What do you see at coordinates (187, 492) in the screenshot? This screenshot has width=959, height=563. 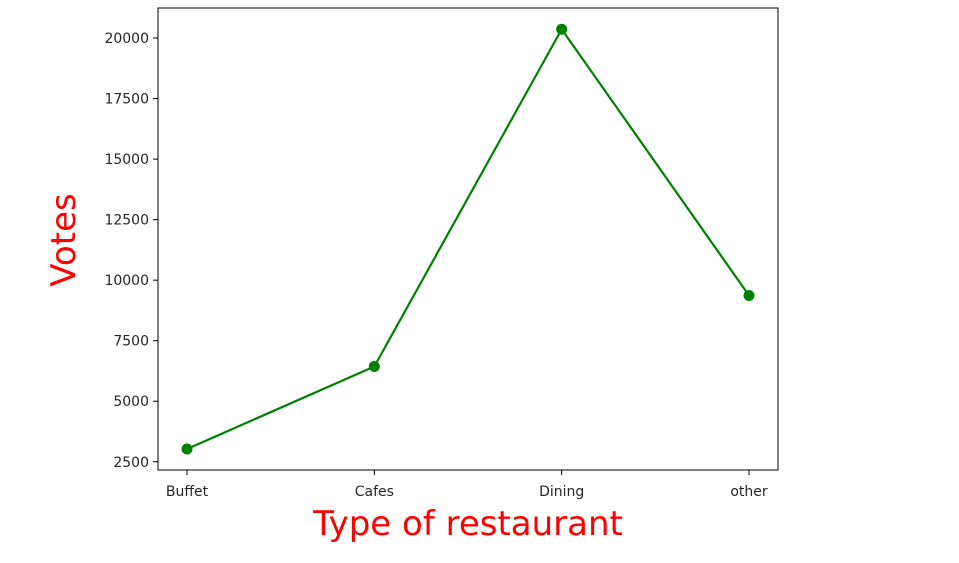 I see `x-tick-label: Buffet` at bounding box center [187, 492].